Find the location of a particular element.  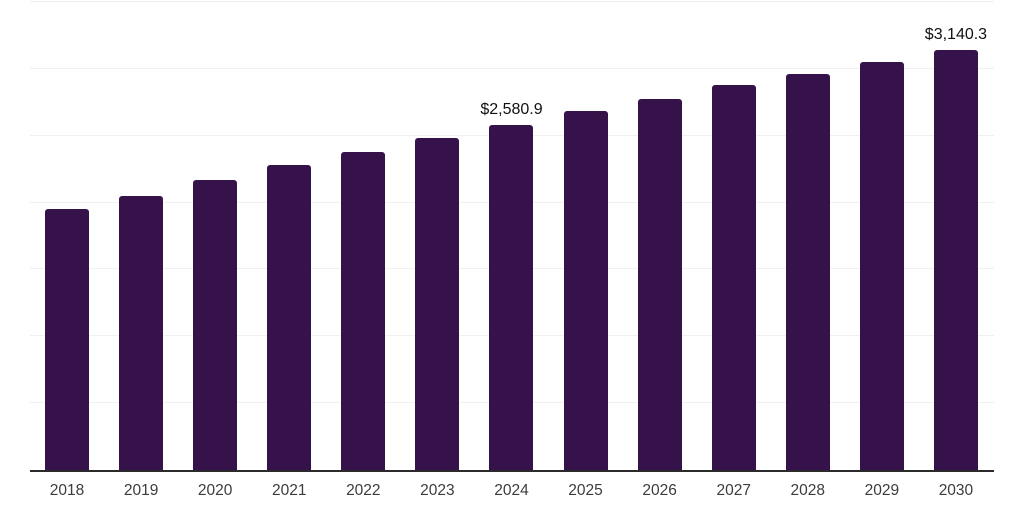

bar-2024 is located at coordinates (511, 297).